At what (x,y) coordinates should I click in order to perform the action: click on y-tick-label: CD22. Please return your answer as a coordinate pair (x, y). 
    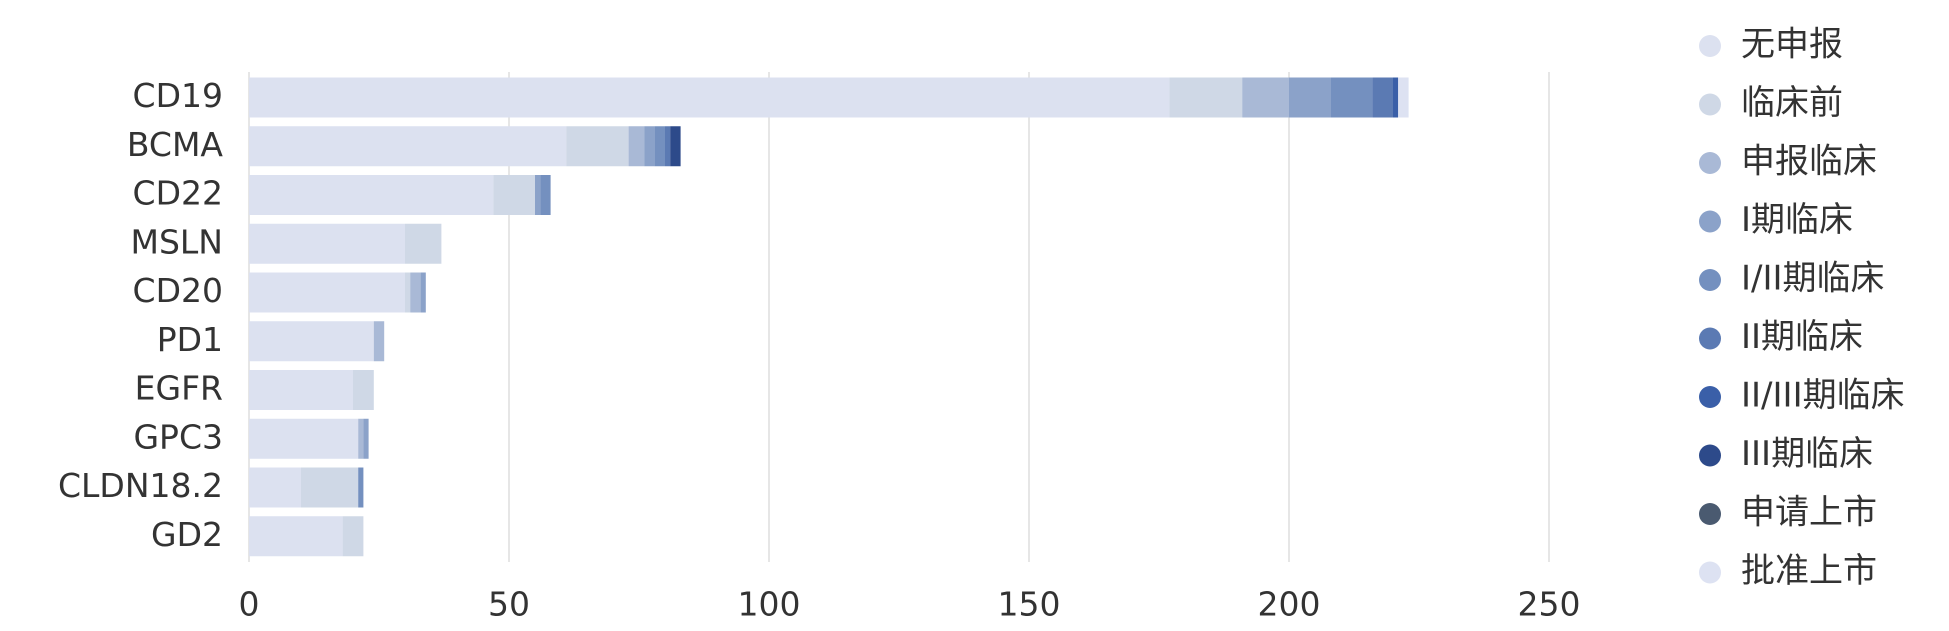
    Looking at the image, I should click on (178, 193).